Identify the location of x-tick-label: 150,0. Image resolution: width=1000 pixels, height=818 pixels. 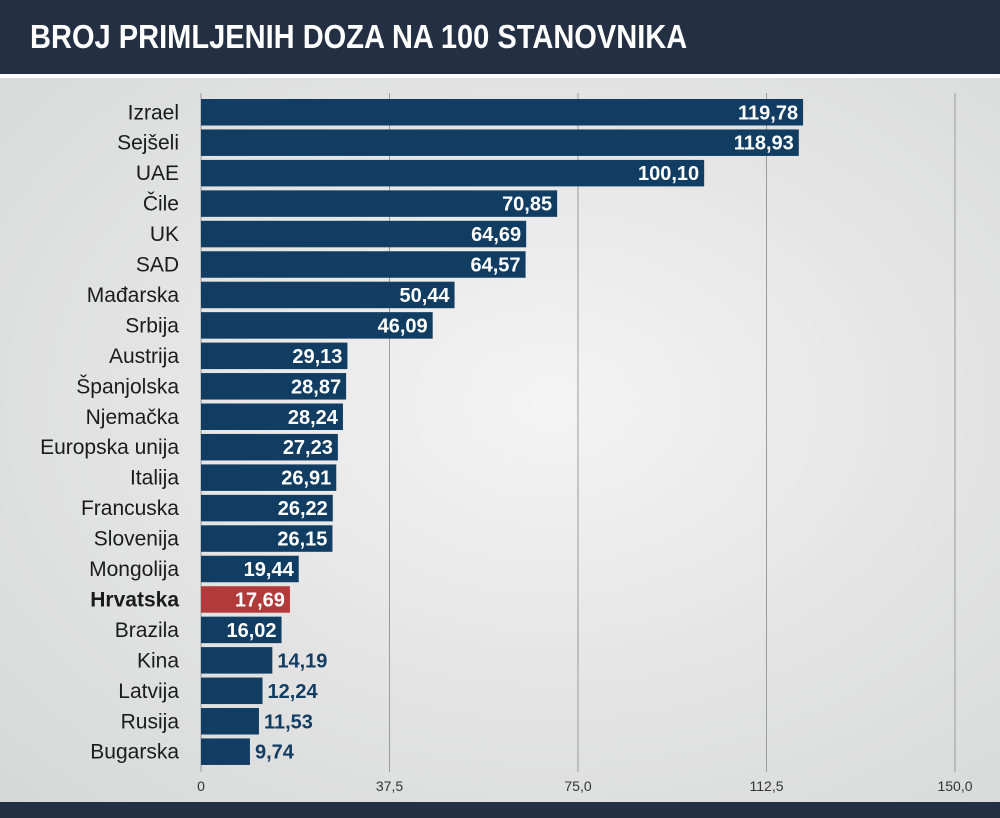
(954, 786).